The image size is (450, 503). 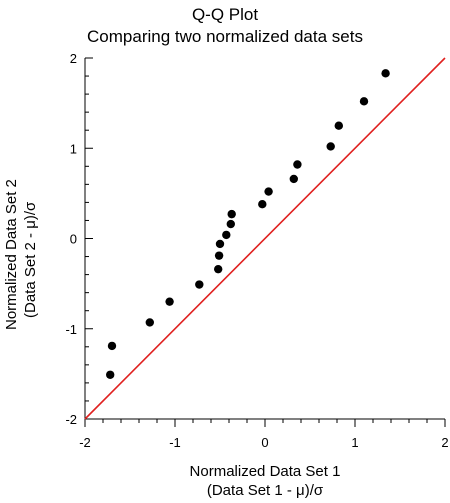 I want to click on y-axis-sublabel: (Data Set 2 - μ)/σ, so click(x=30, y=259).